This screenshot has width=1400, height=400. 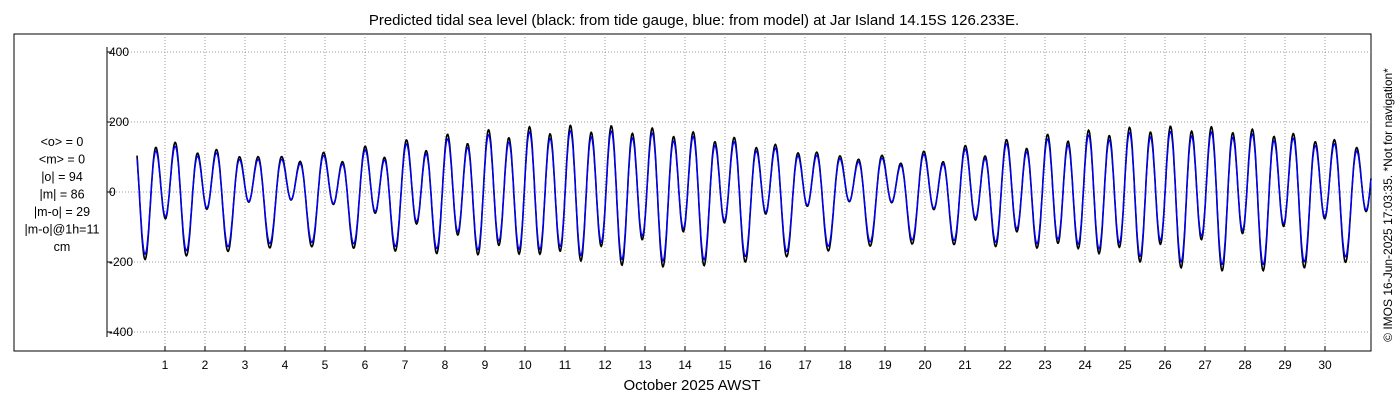 What do you see at coordinates (62, 160) in the screenshot?
I see `stat-line: <m> = 0` at bounding box center [62, 160].